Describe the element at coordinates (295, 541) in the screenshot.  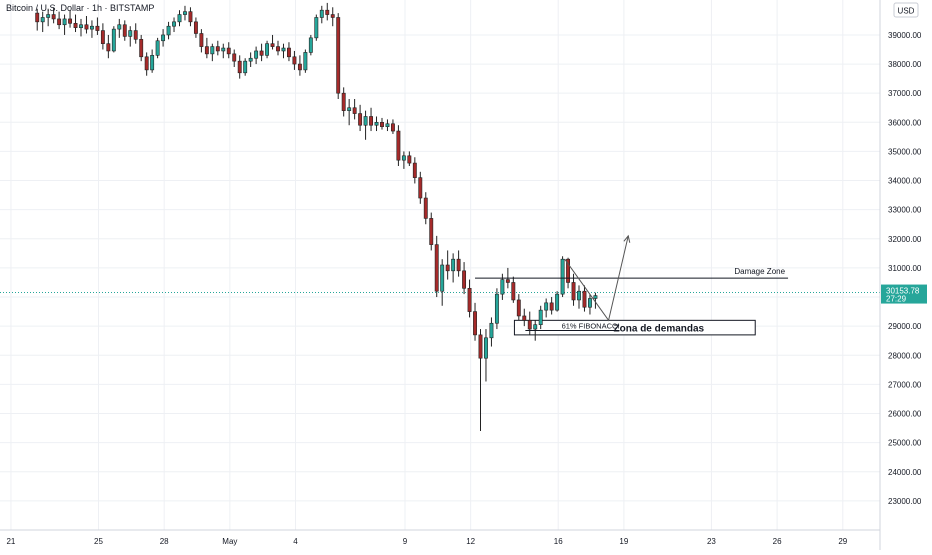
I see `x-tick-label: 4` at that location.